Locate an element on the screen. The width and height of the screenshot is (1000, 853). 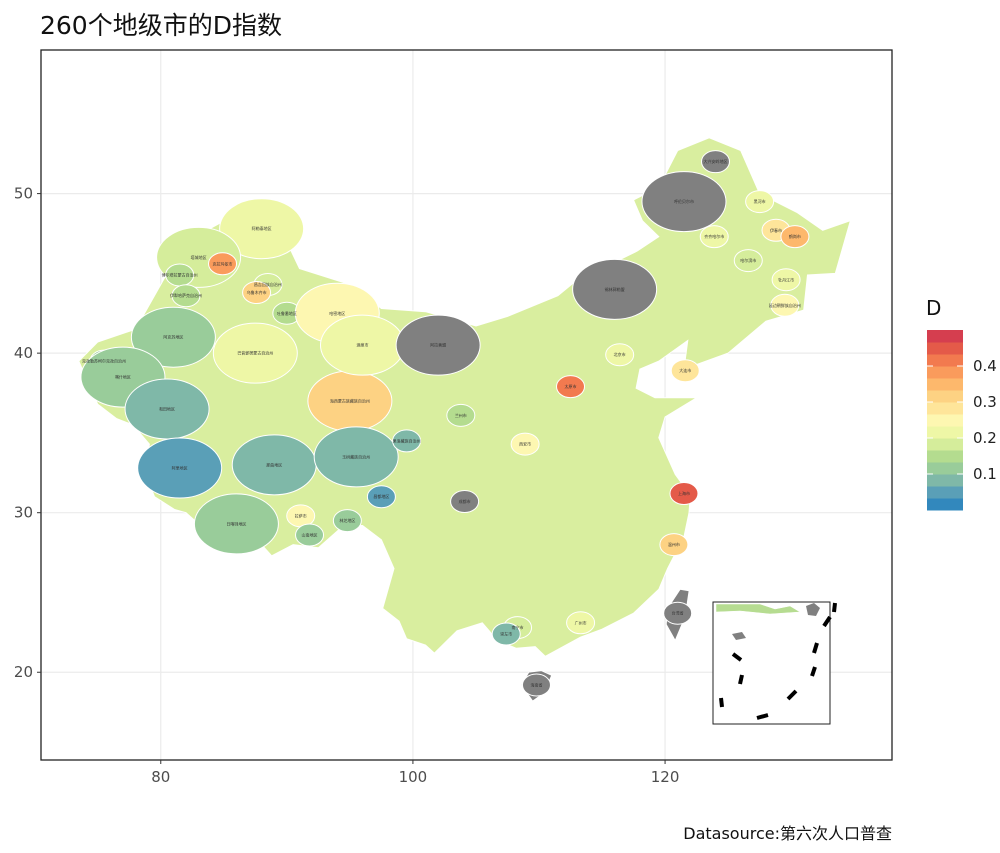
region-label: 温州市 is located at coordinates (674, 544).